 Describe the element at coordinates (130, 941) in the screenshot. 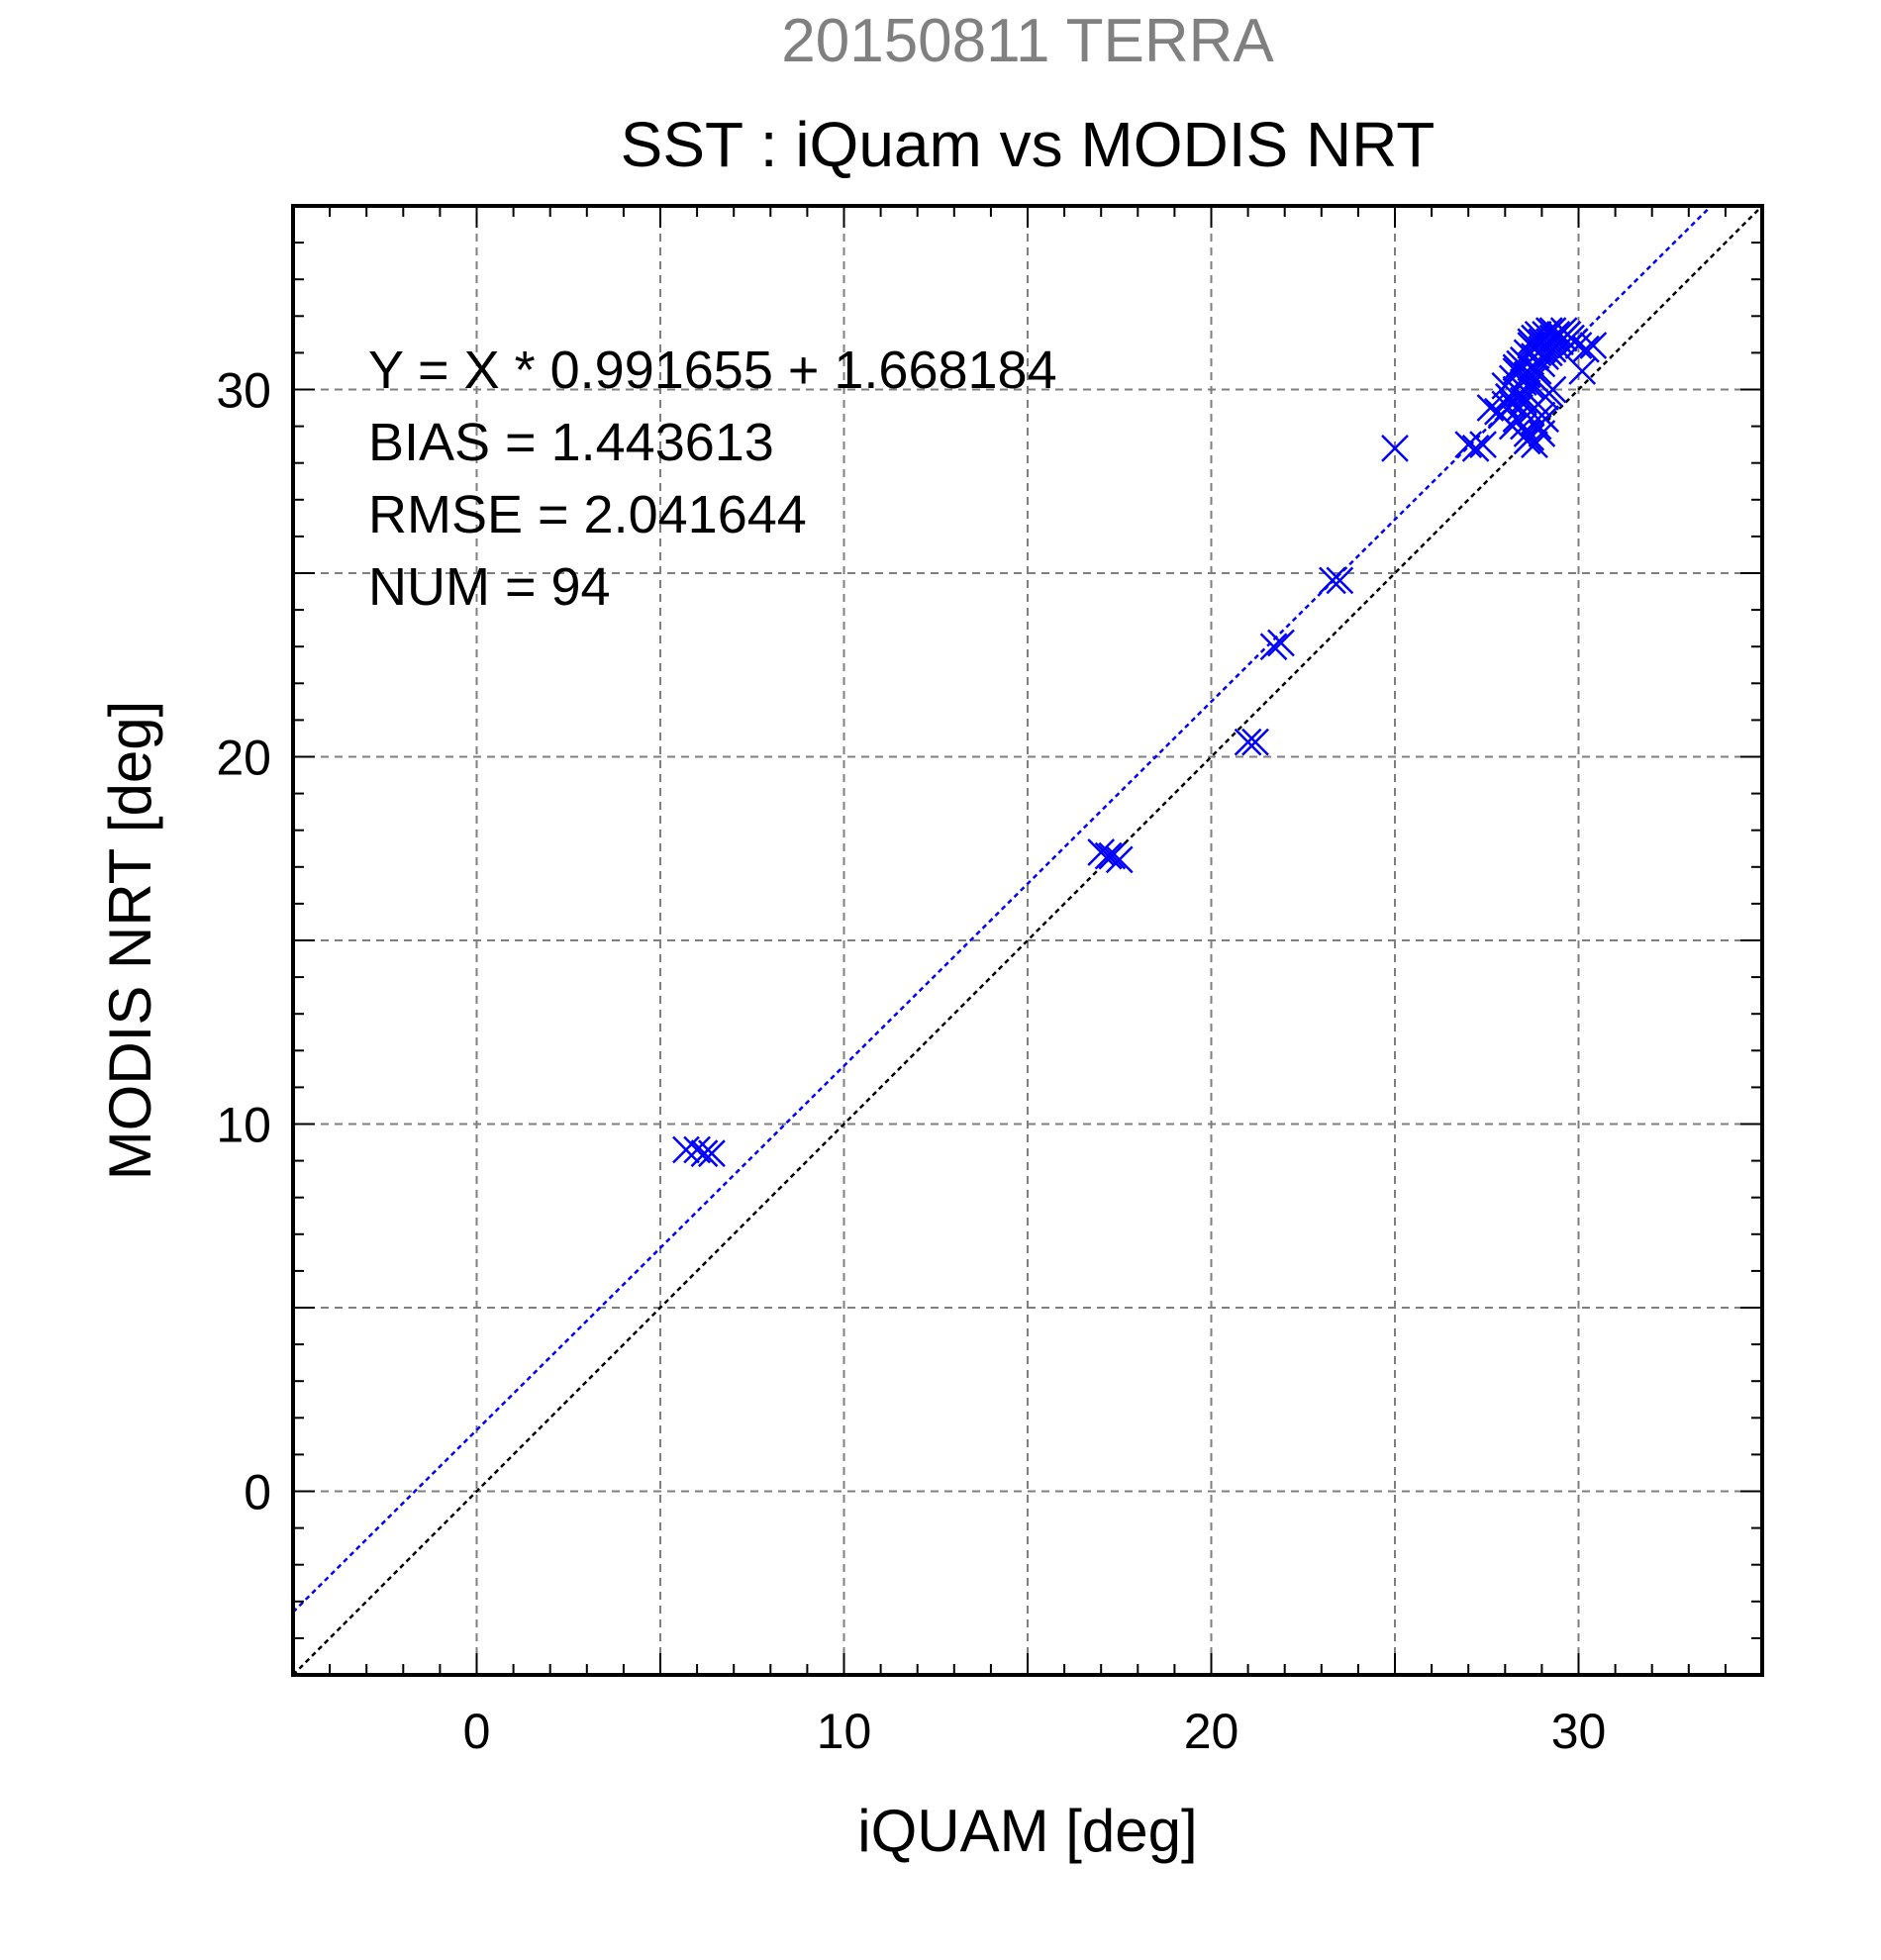

I see `y-axis-label: MODIS NRT [deg]` at that location.